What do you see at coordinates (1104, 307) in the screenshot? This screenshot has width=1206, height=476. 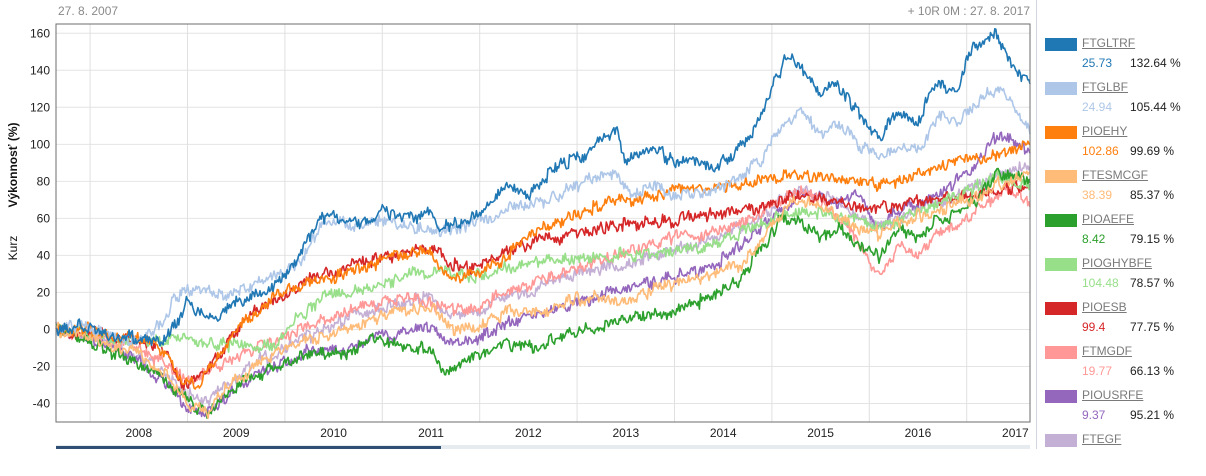 I see `legend-name-link: PIOESB` at bounding box center [1104, 307].